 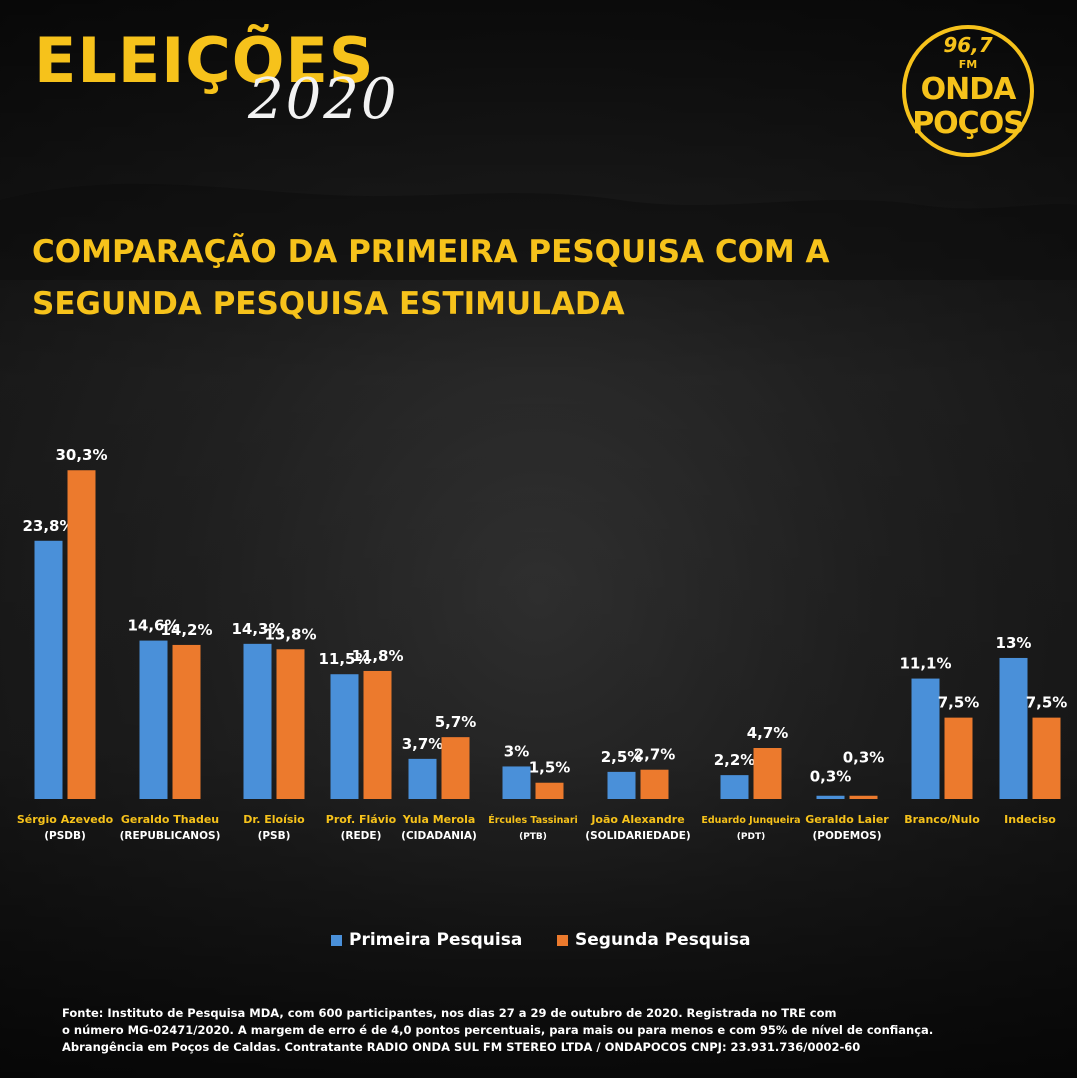 What do you see at coordinates (170, 819) in the screenshot?
I see `category-label-1: Geraldo Thadeu` at bounding box center [170, 819].